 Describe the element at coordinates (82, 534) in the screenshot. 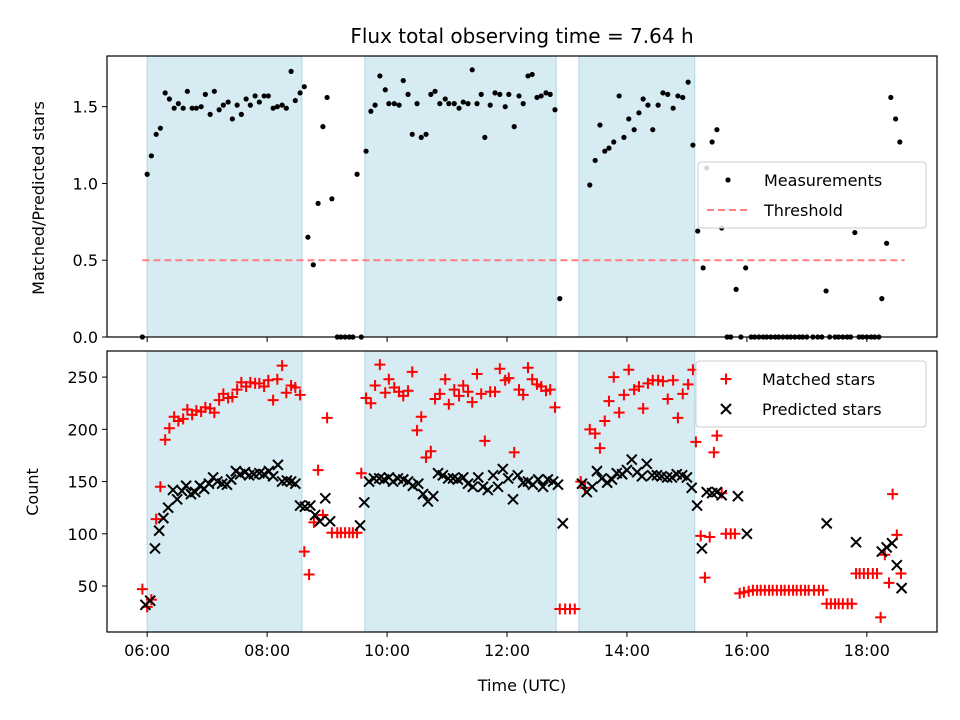

I see `y-tick-label: 100` at that location.